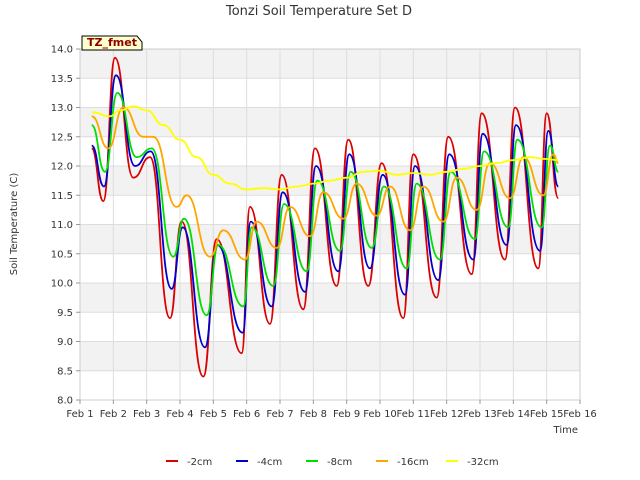 This screenshot has width=640, height=480. Describe the element at coordinates (113, 414) in the screenshot. I see `x-tick-label: Feb 2` at that location.